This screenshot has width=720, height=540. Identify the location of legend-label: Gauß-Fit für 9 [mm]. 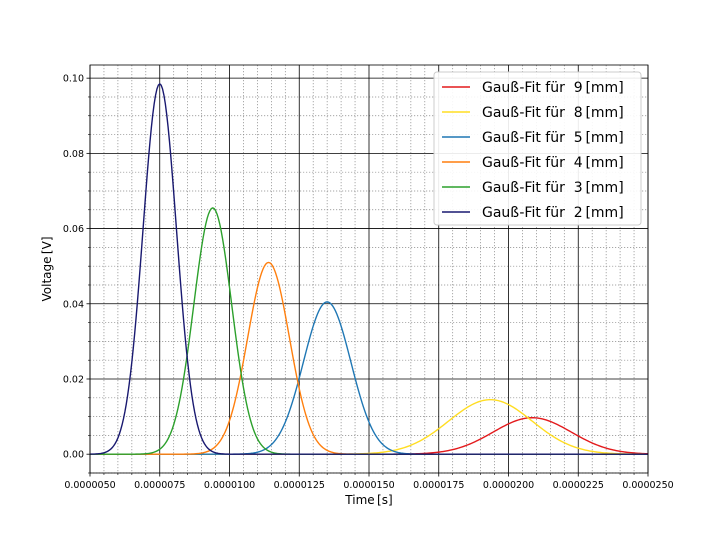
(553, 88).